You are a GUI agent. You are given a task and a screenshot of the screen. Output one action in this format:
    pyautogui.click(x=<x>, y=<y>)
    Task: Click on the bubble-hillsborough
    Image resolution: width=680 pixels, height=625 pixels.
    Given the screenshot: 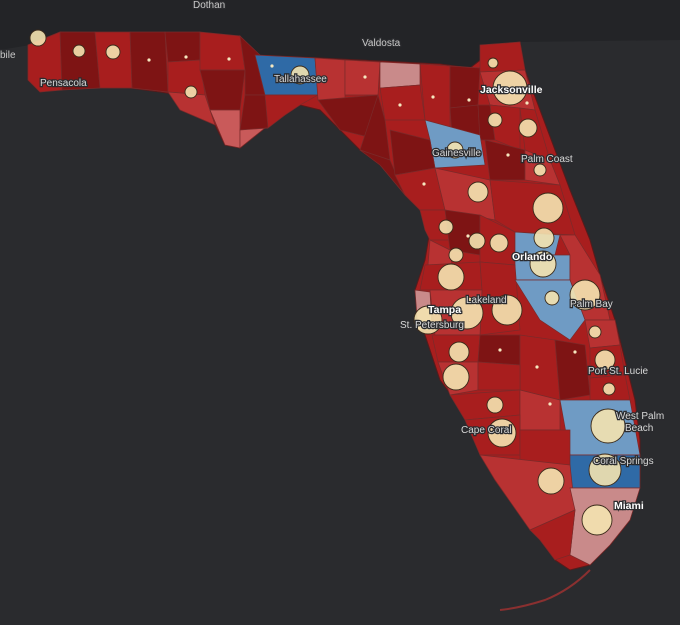 What is the action you would take?
    pyautogui.click(x=467, y=313)
    